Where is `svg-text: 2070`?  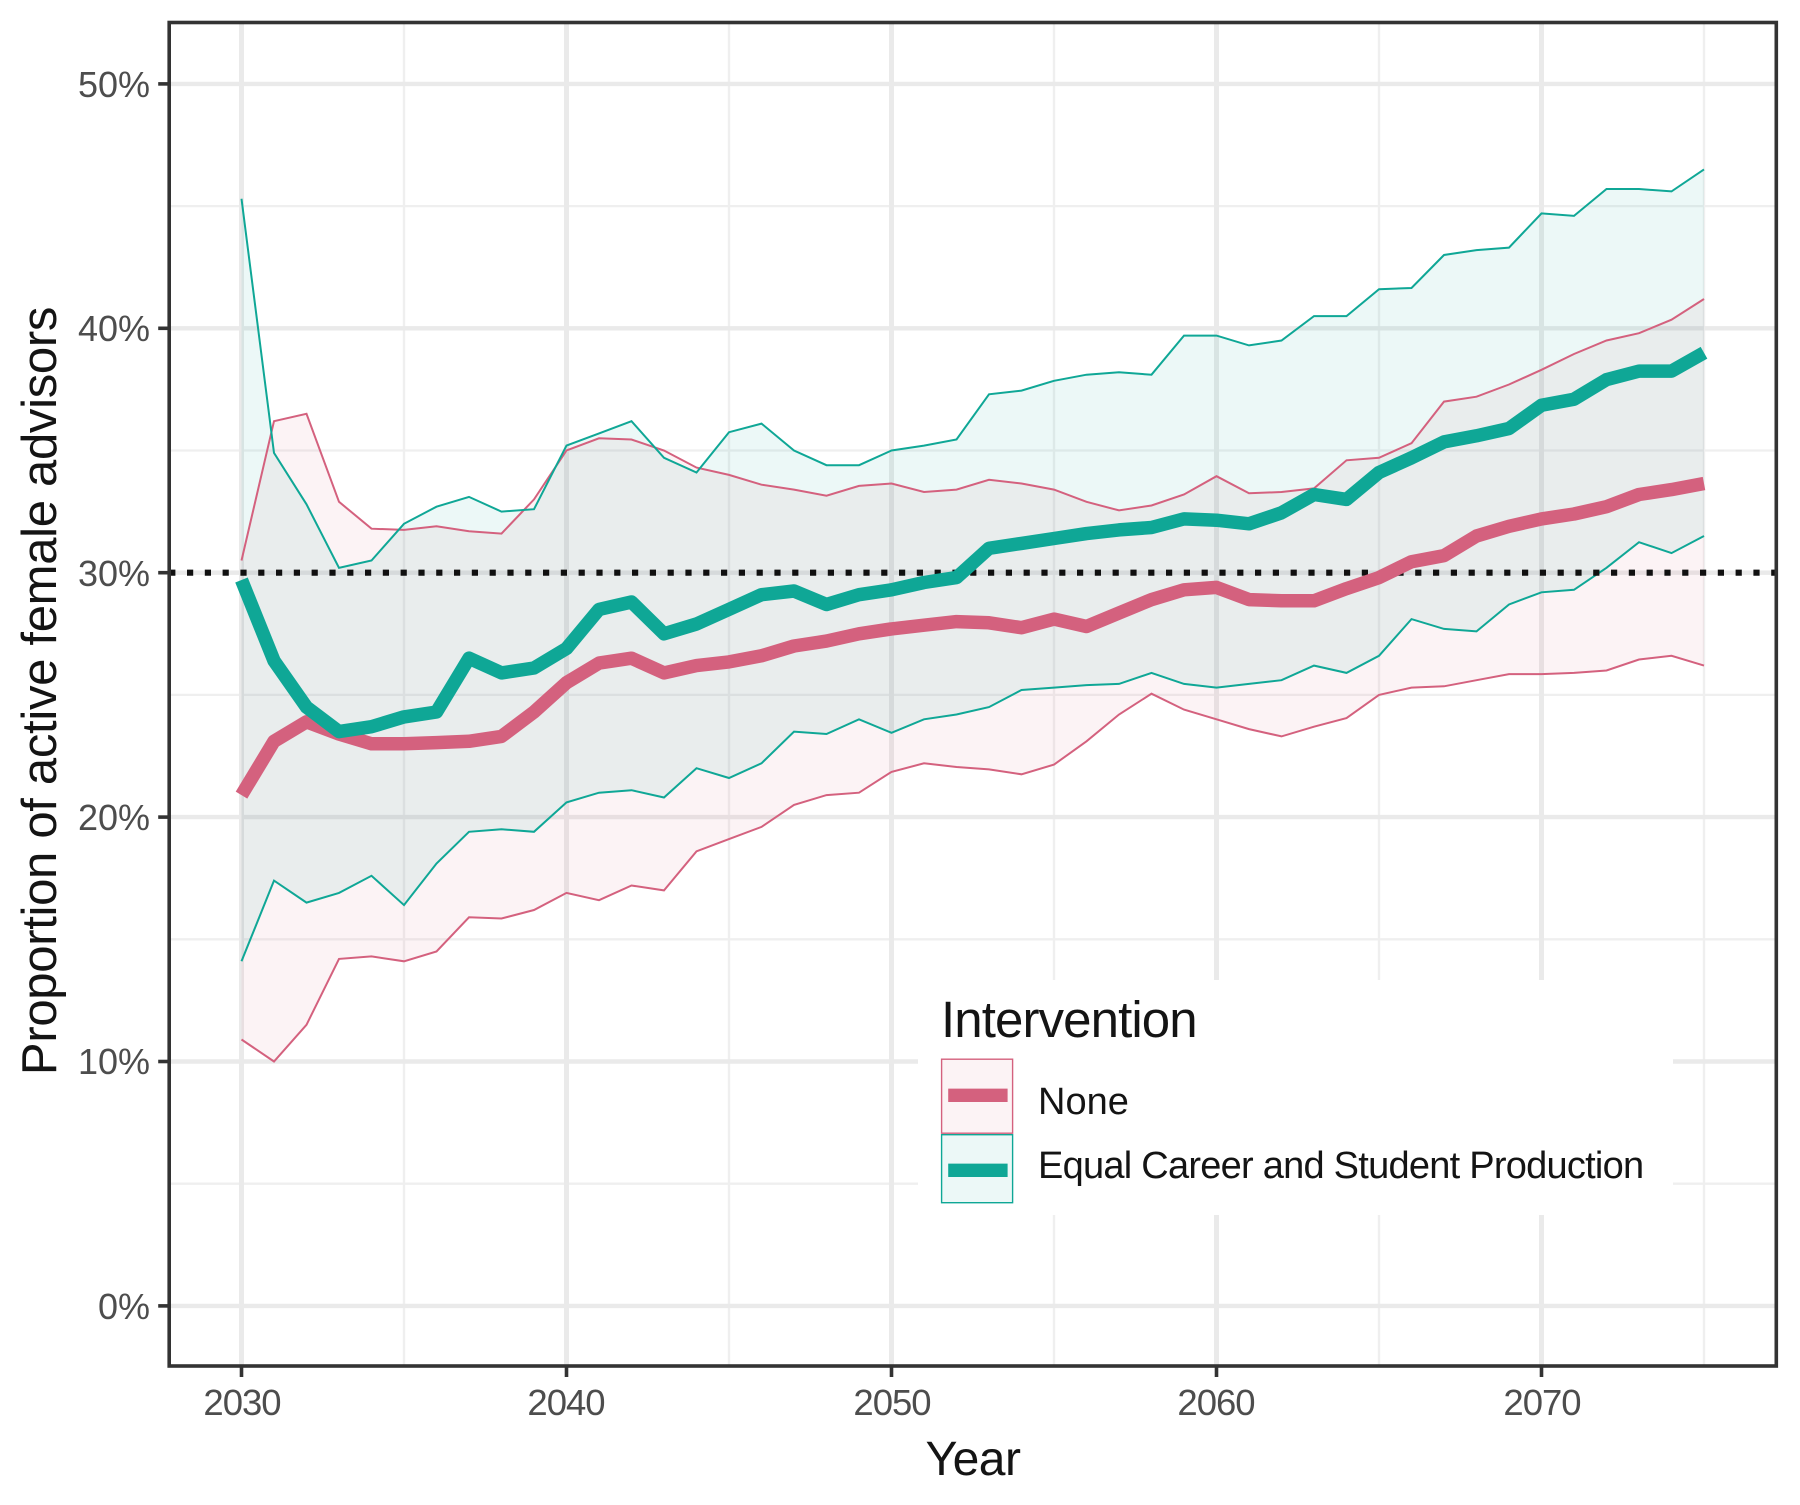
svg-text: 2070 is located at coordinates (1541, 1402).